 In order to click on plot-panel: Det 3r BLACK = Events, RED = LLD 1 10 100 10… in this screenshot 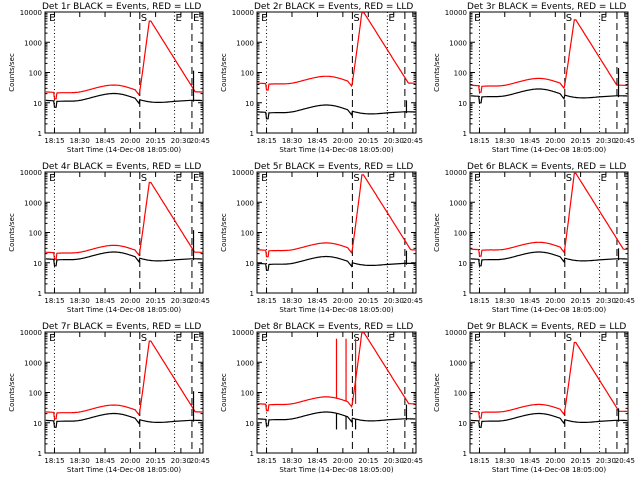, I will do `click(534, 78)`.